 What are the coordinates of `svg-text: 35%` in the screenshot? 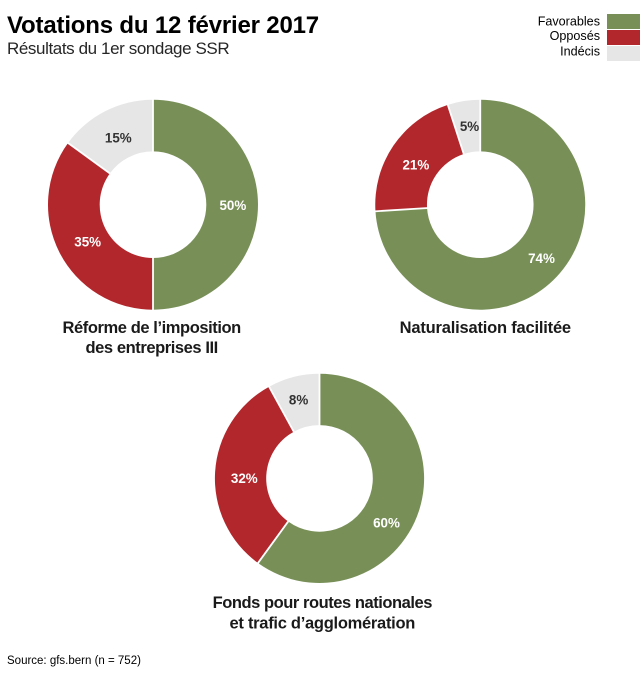 It's located at (87, 242).